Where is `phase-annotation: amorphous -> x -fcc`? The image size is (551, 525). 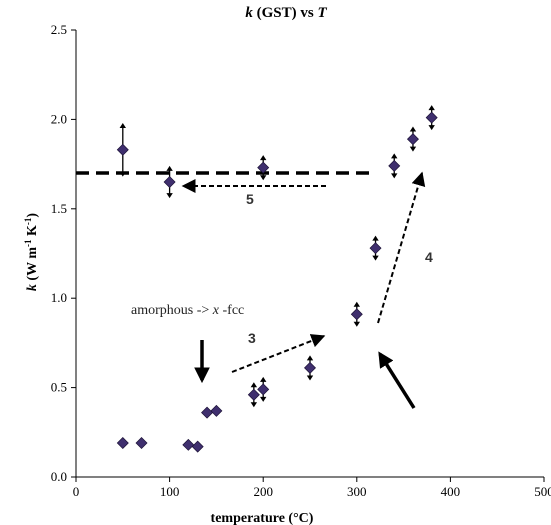 phase-annotation: amorphous -> x -fcc is located at coordinates (187, 310).